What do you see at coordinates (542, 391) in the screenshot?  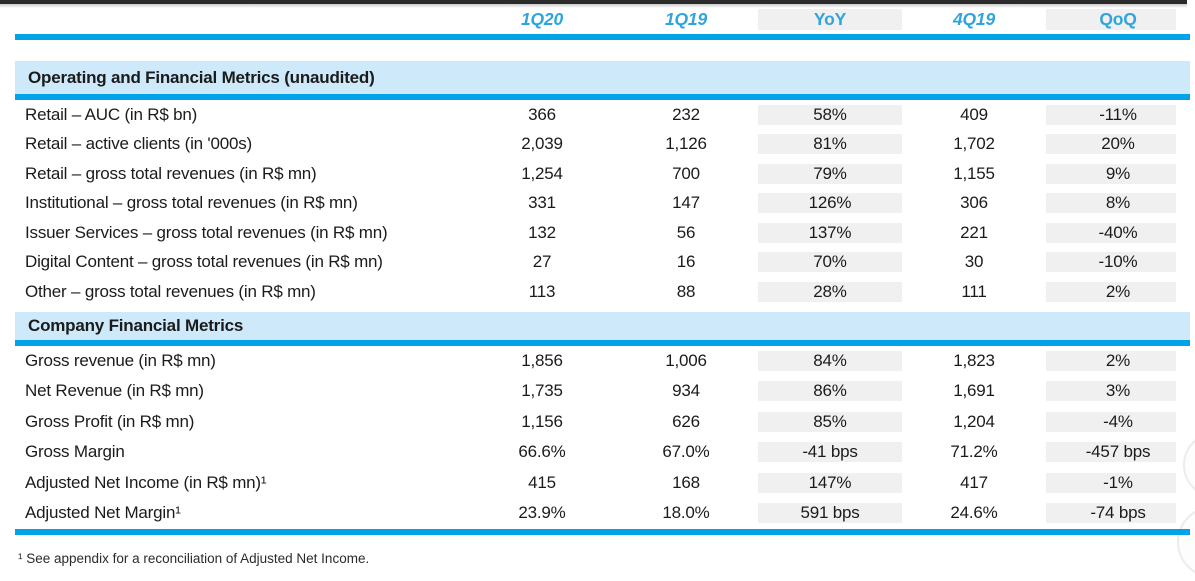 I see `cell-value: 1,735` at bounding box center [542, 391].